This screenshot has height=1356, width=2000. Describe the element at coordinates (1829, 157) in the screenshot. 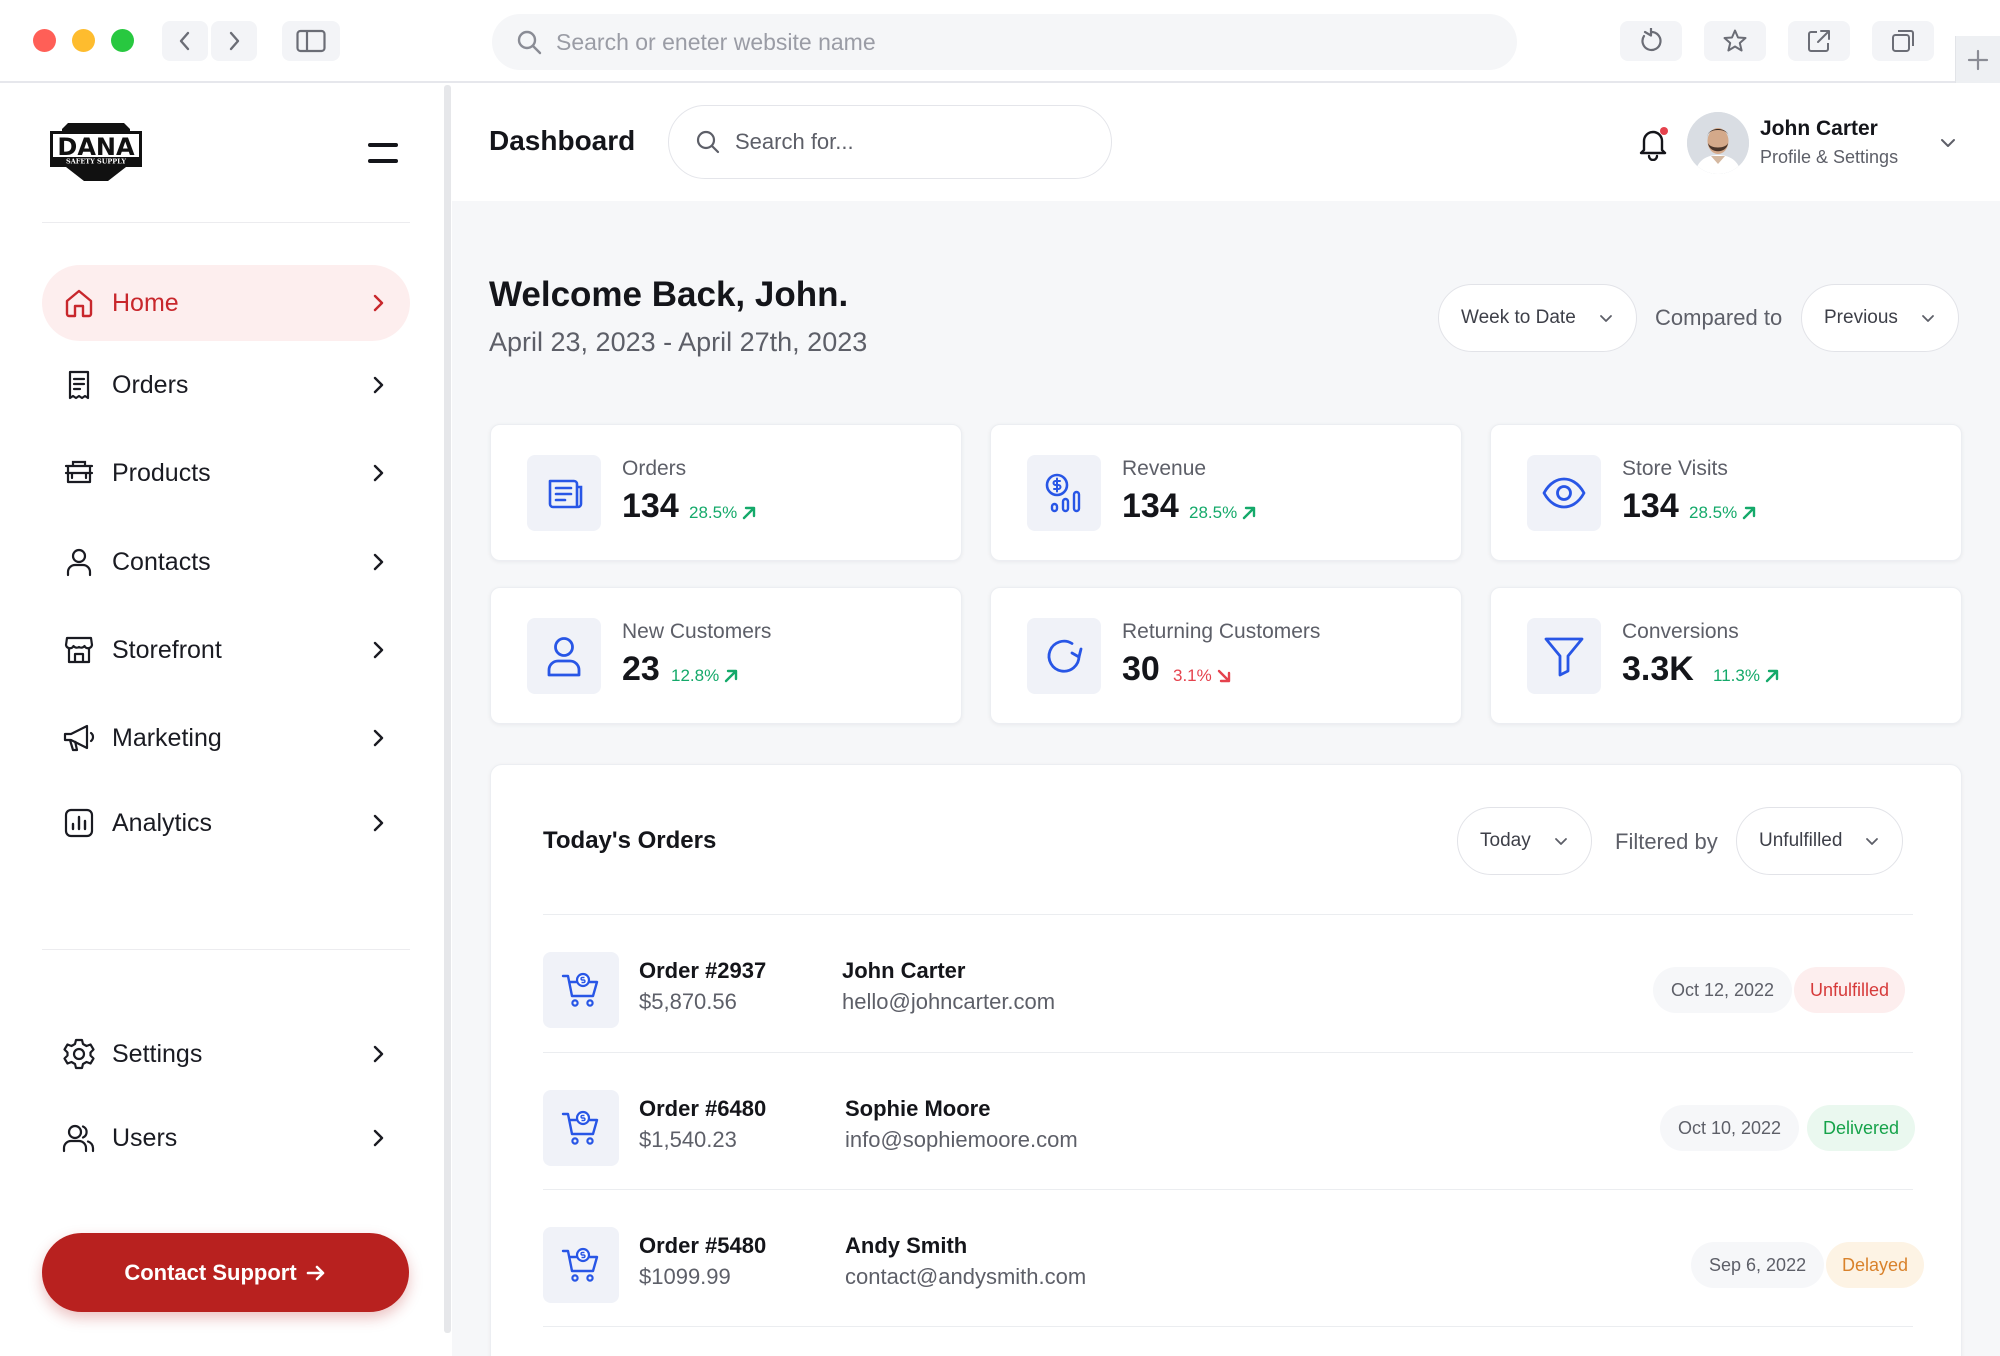

I see `profile-settings-link: Profile & Settings` at that location.